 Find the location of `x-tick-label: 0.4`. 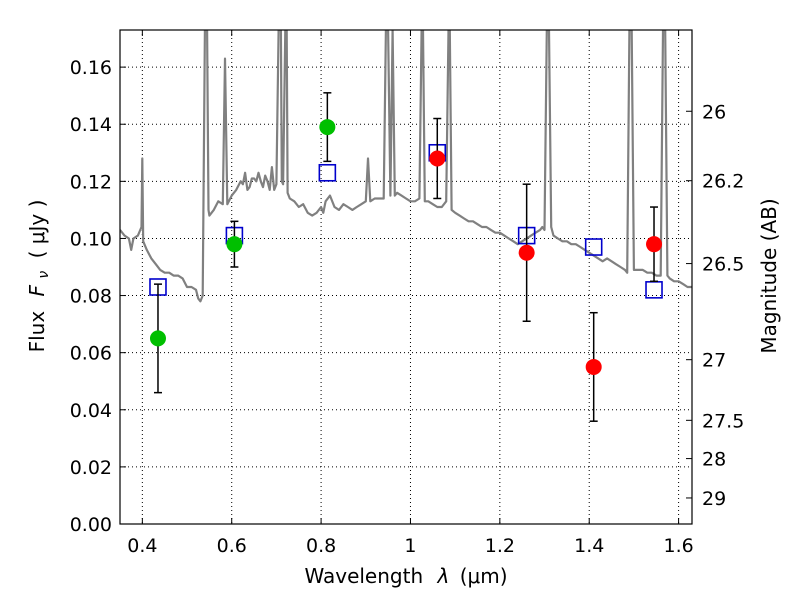

x-tick-label: 0.4 is located at coordinates (142, 546).